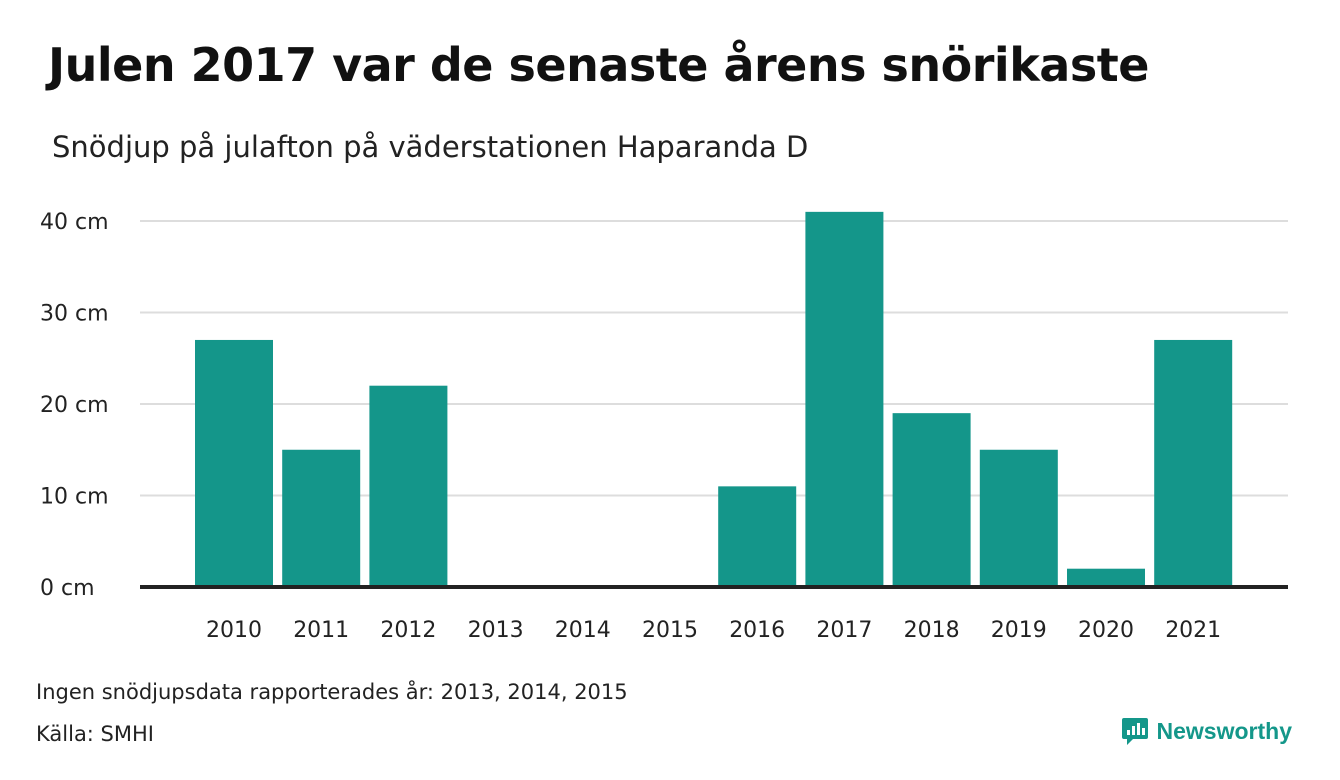 This screenshot has width=1340, height=780. Describe the element at coordinates (583, 630) in the screenshot. I see `x-tick-label: 2014` at that location.